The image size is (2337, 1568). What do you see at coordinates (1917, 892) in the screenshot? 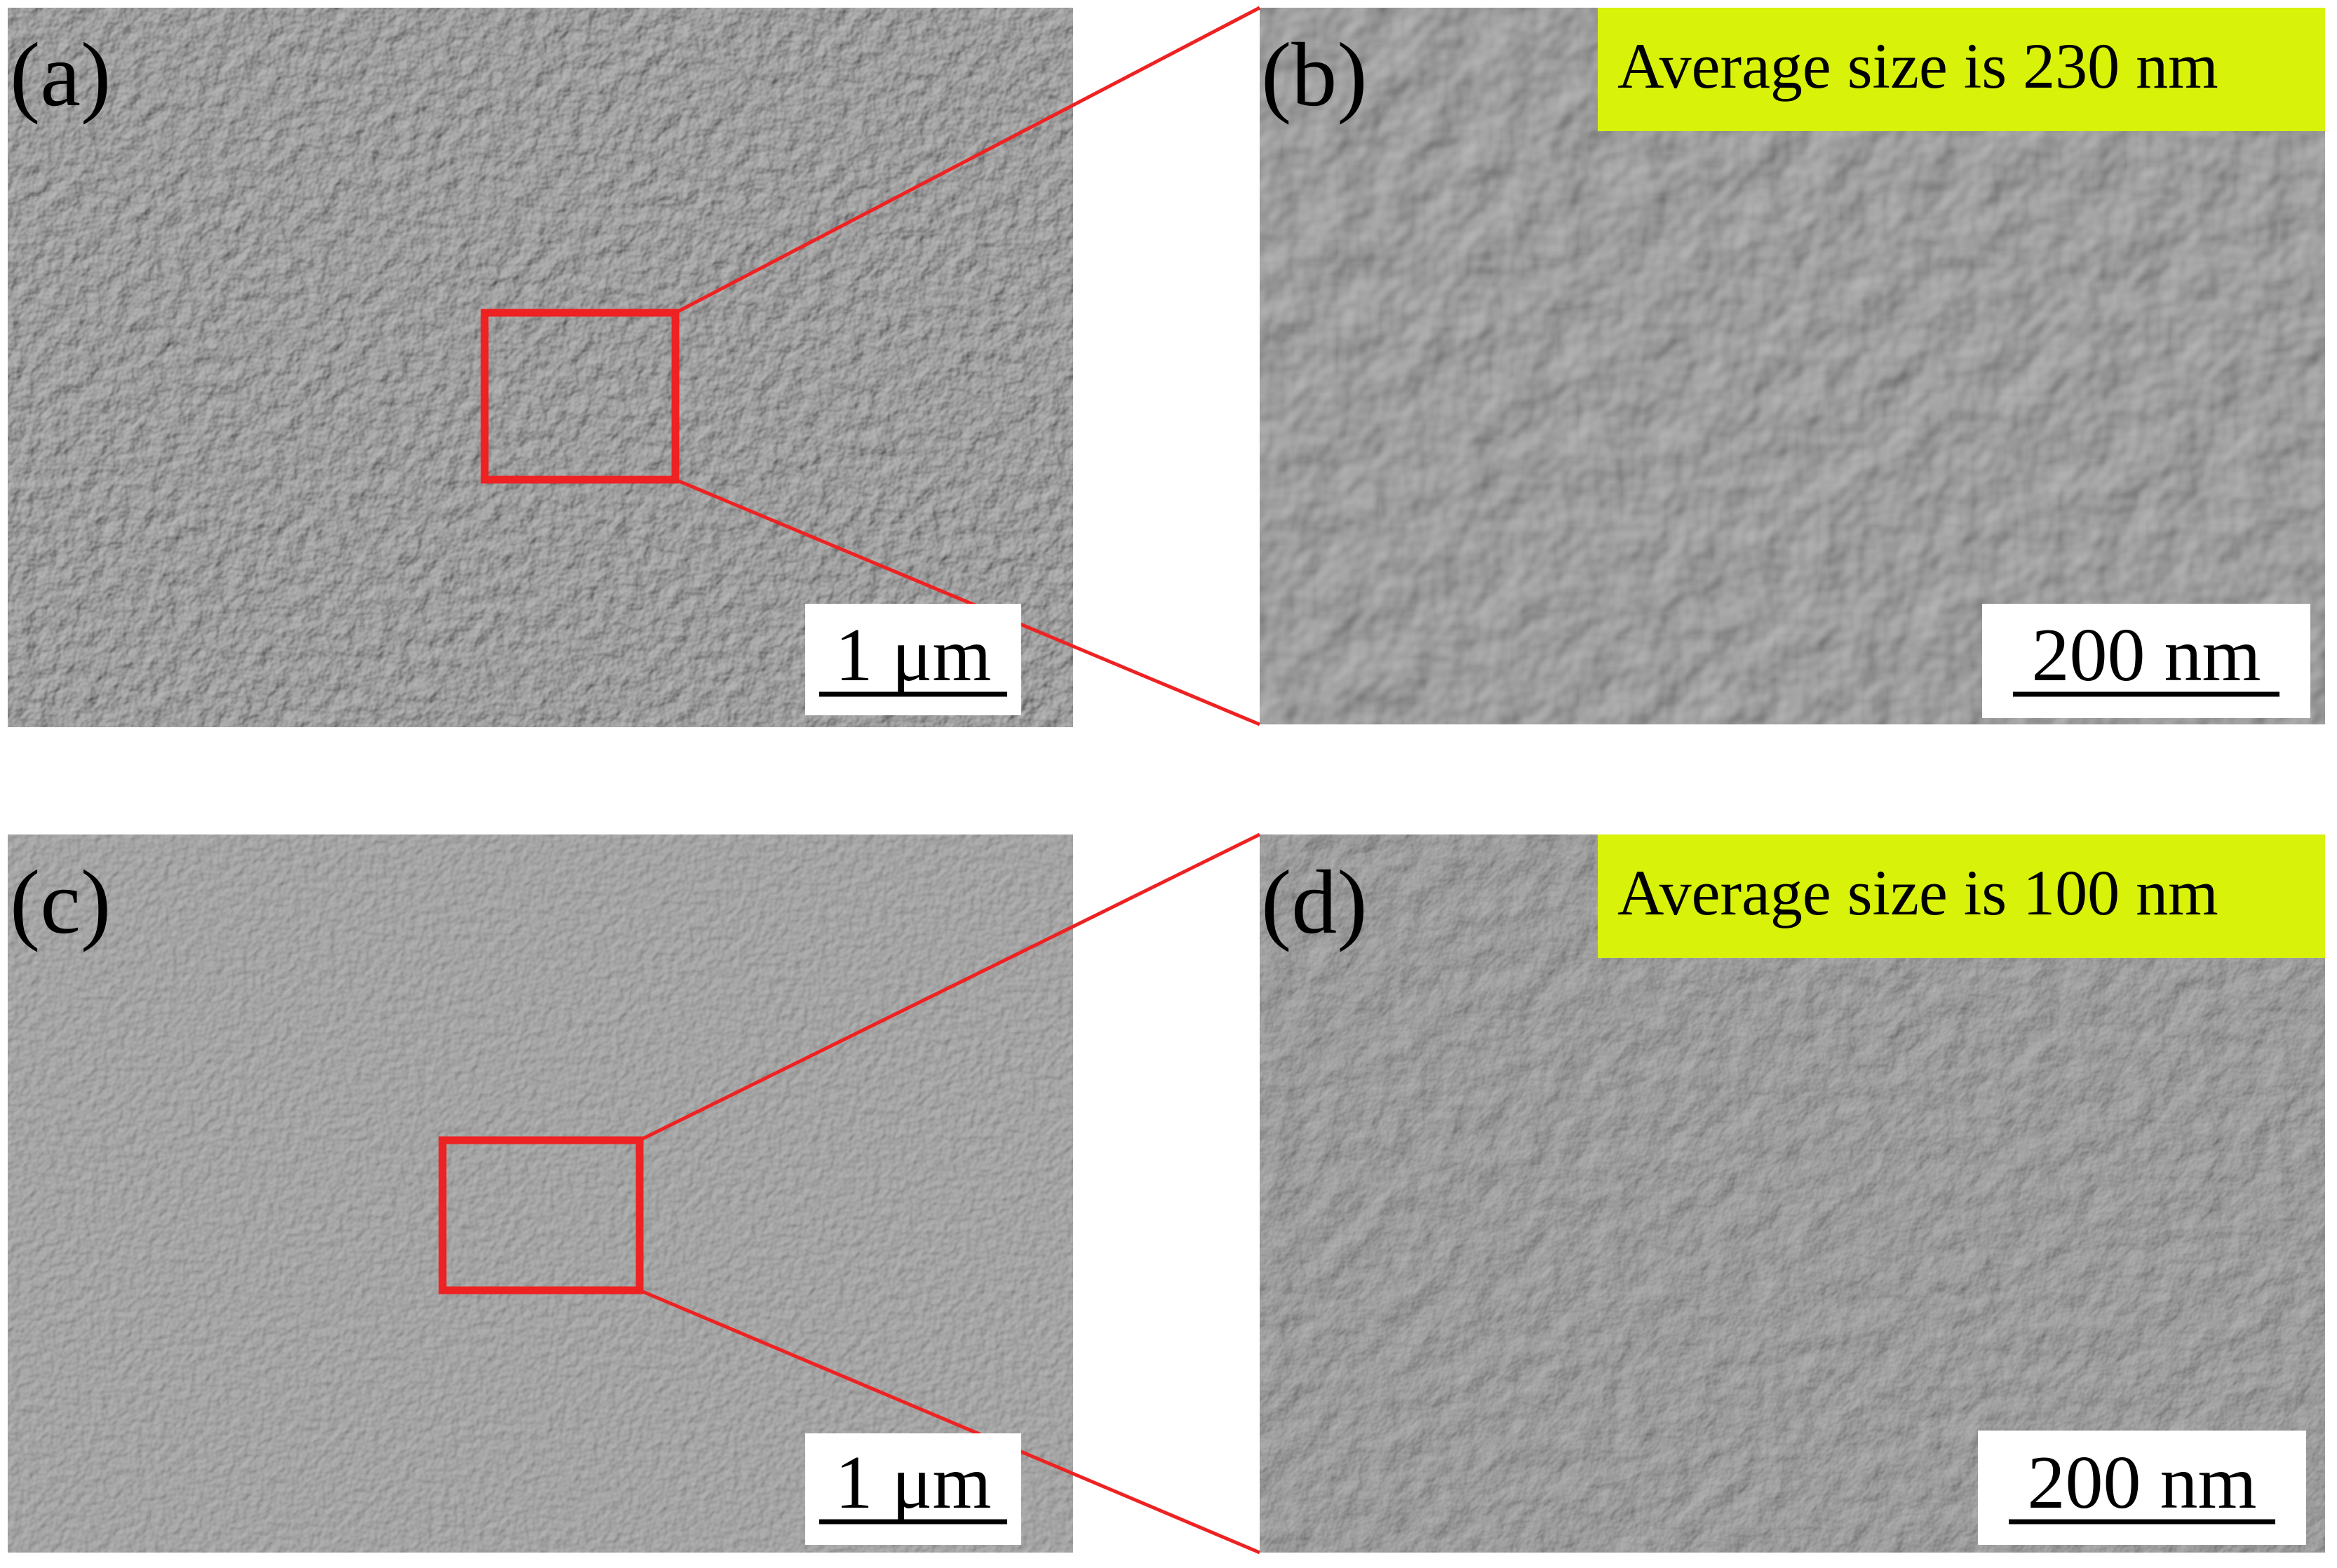
I see `annotation: Average size is 100 nm` at bounding box center [1917, 892].